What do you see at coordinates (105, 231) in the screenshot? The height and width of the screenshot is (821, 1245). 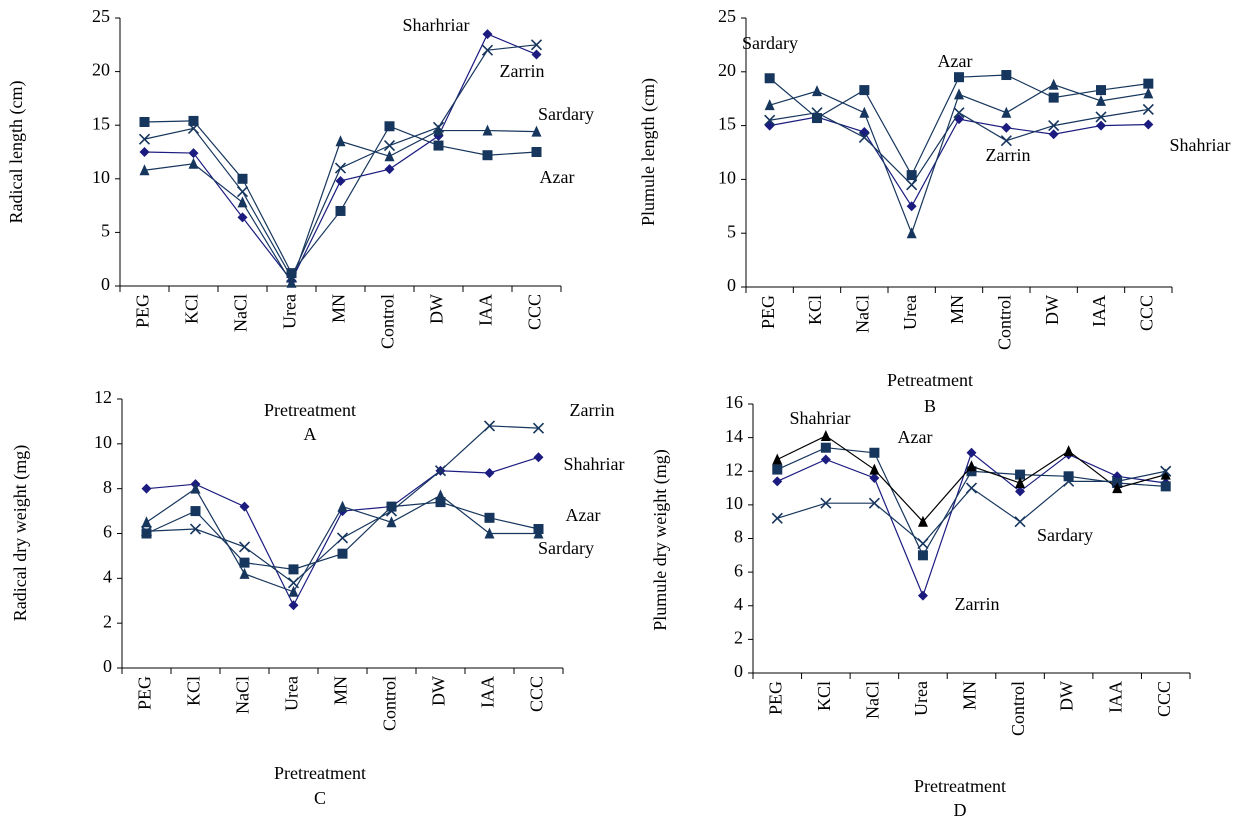 I see `y-tick-label: 5` at bounding box center [105, 231].